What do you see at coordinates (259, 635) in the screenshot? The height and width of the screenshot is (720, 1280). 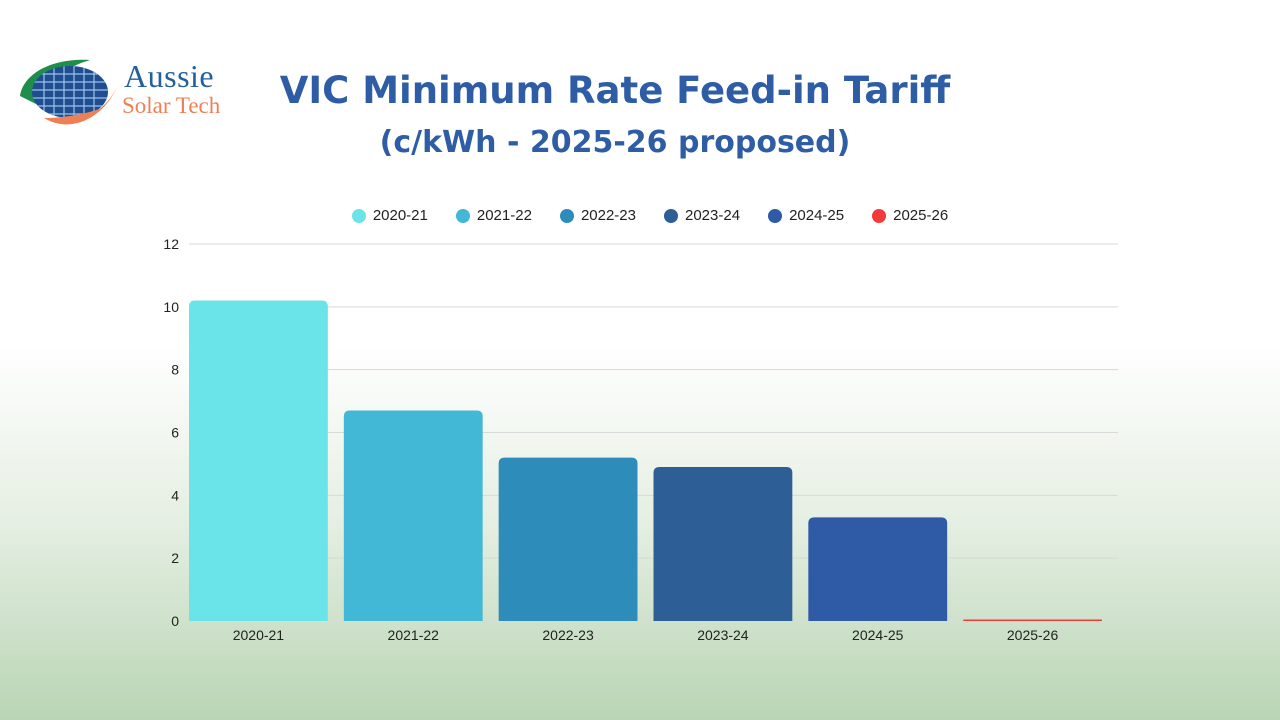 I see `x-tick-label: 2020-21` at bounding box center [259, 635].